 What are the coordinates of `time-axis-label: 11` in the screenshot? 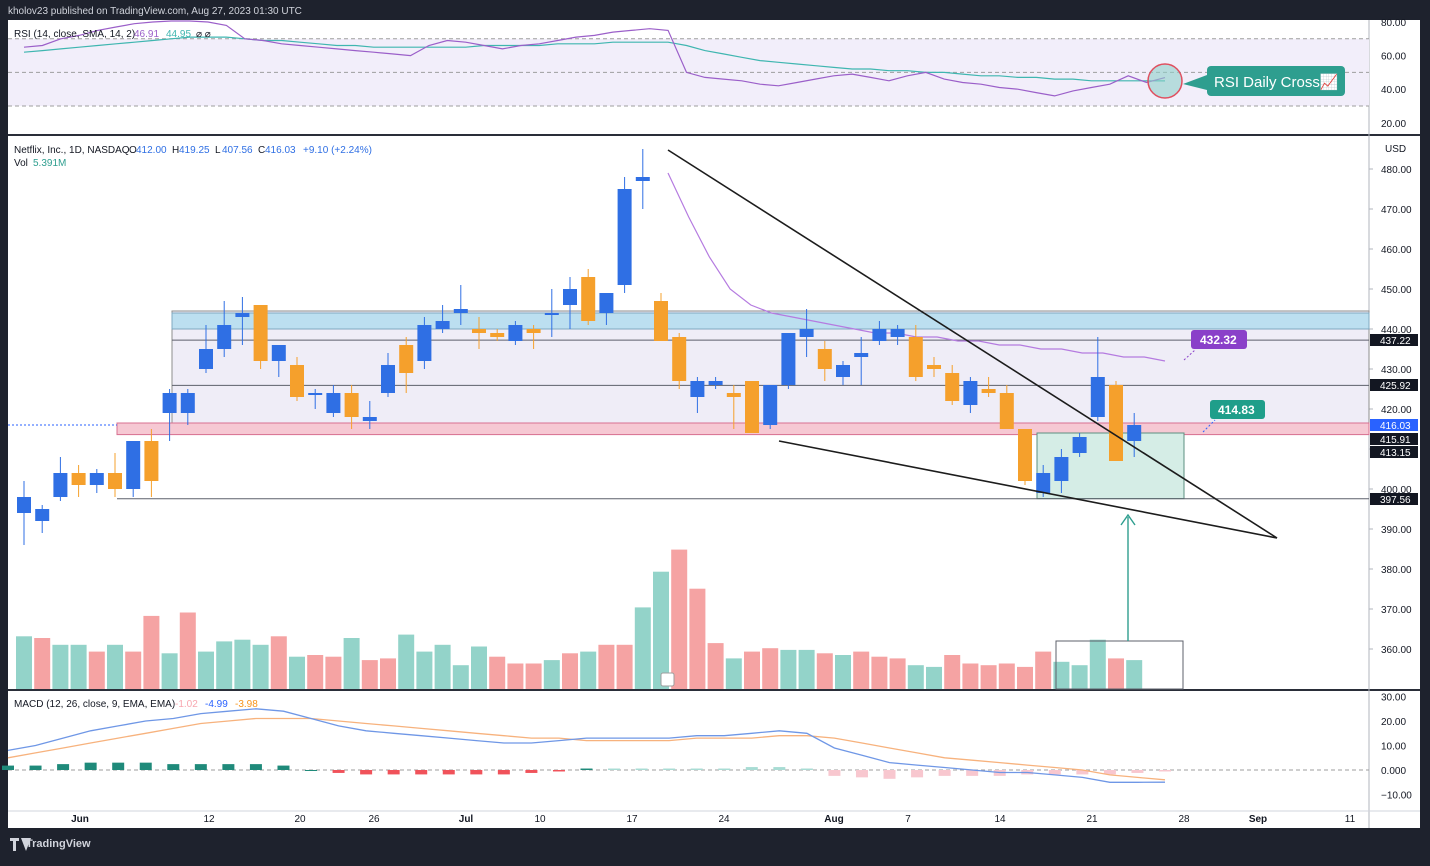 It's located at (1350, 819).